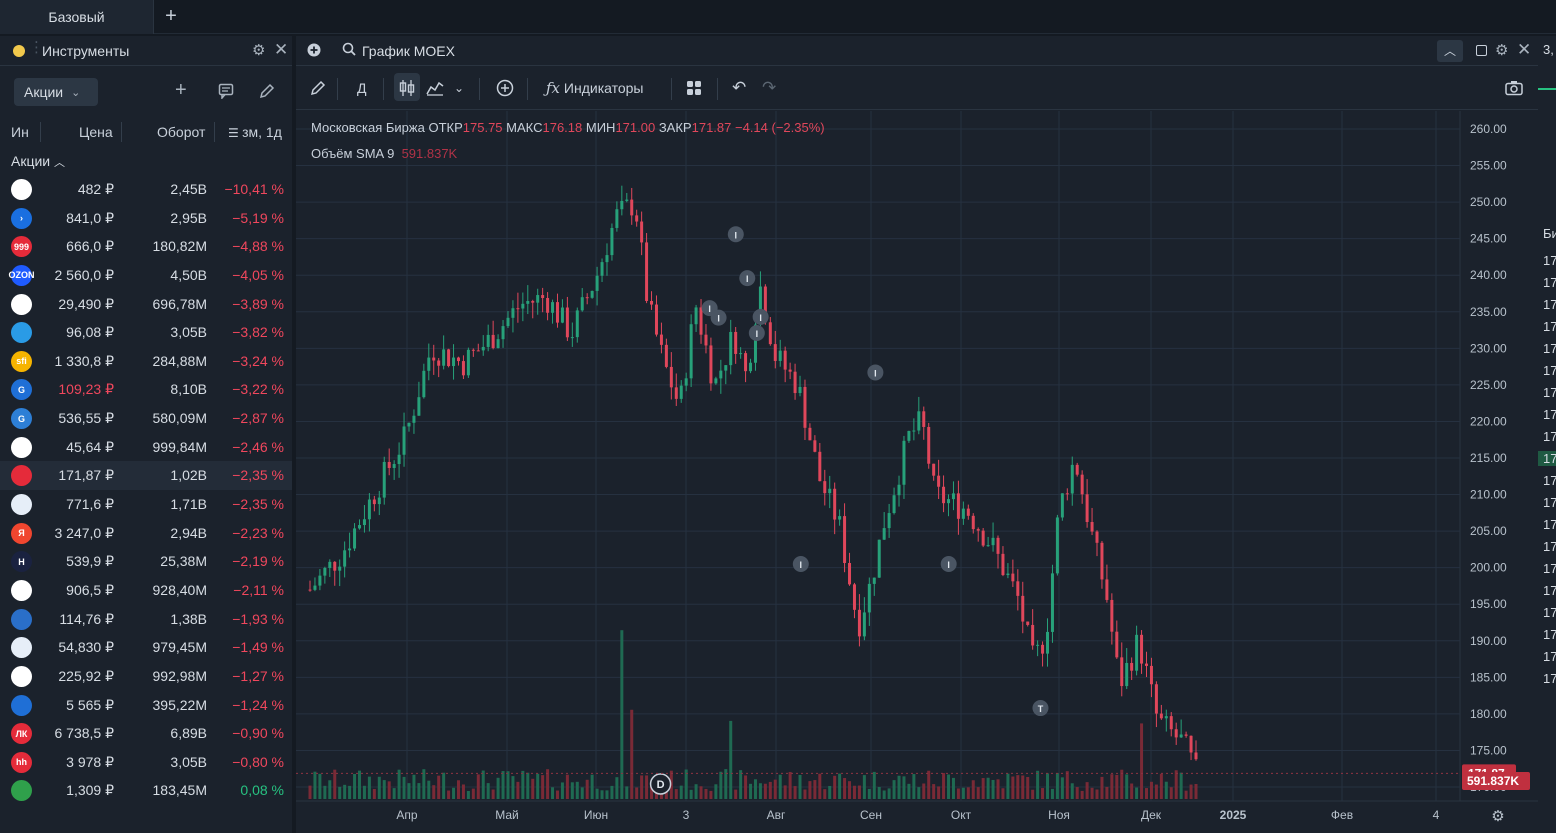  Describe the element at coordinates (386, 51) in the screenshot. I see `chart-title-label: График` at that location.